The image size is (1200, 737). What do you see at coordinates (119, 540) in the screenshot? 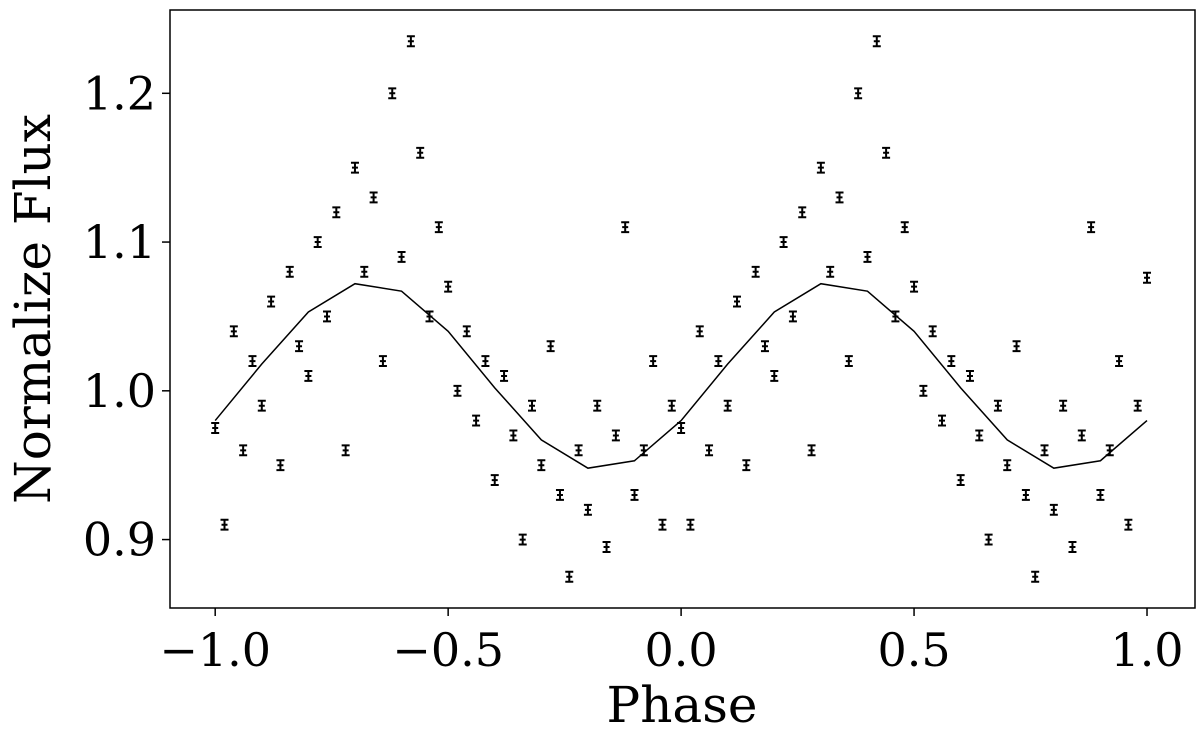
I see `y-tick-label: 0.9` at bounding box center [119, 540].